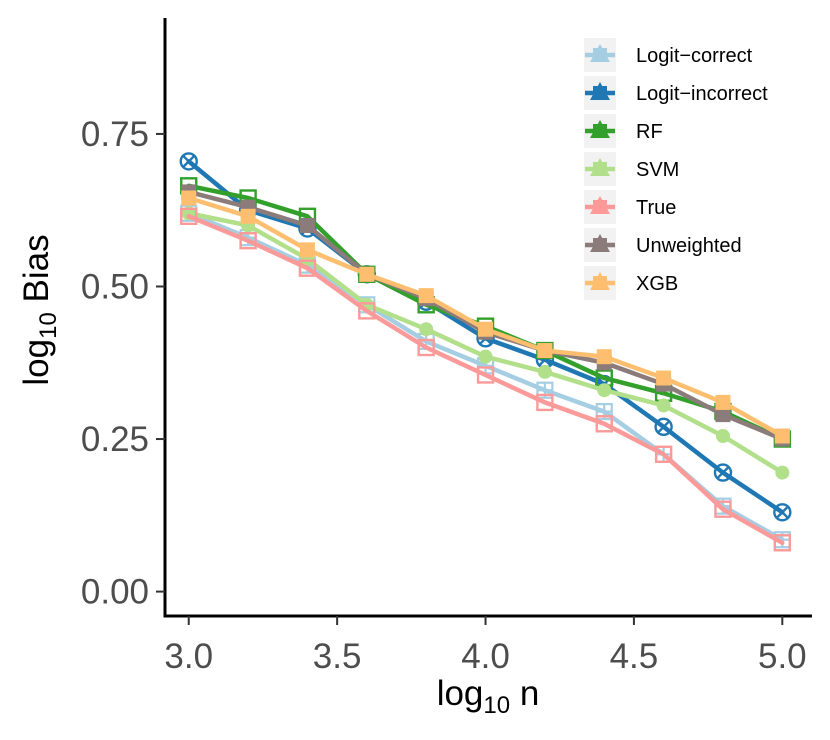 This screenshot has width=830, height=740. What do you see at coordinates (657, 170) in the screenshot?
I see `legend-label: SVM` at bounding box center [657, 170].